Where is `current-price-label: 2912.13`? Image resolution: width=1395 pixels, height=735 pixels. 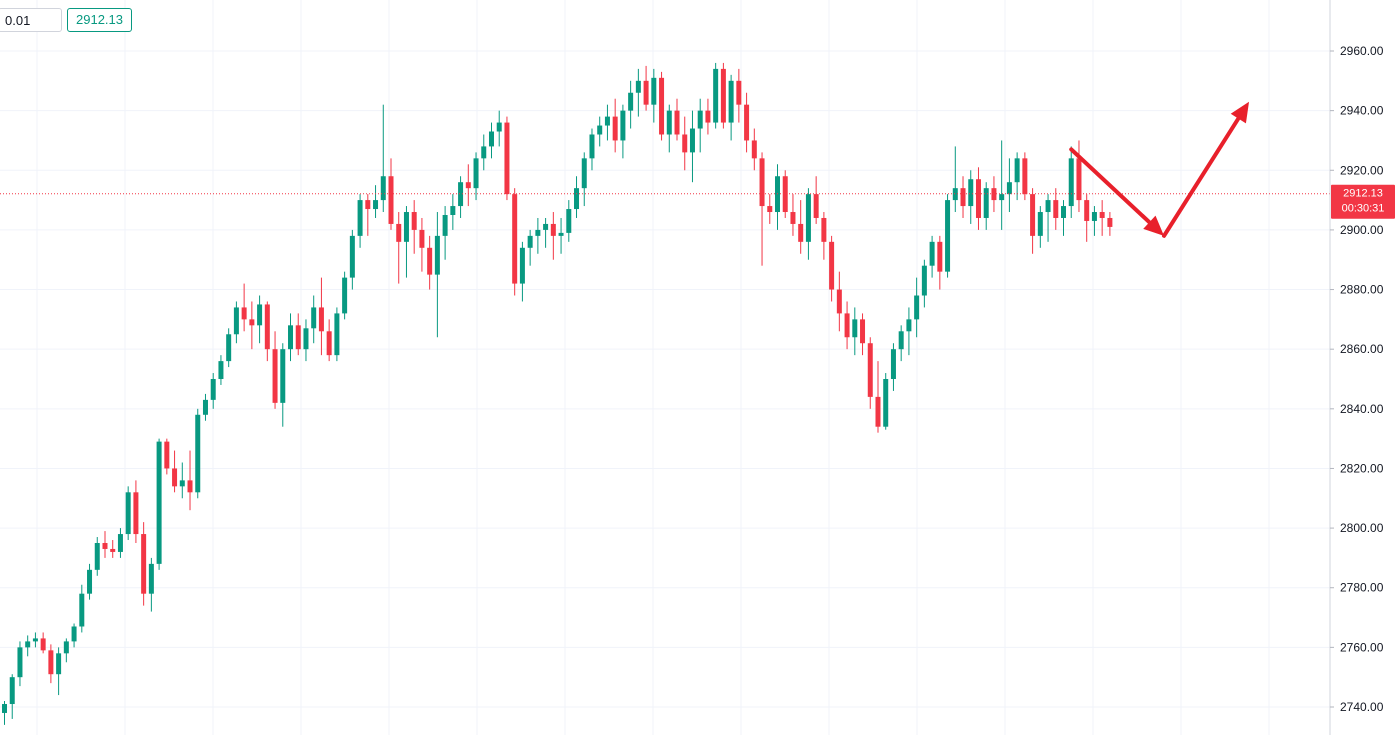
current-price-label: 2912.13 is located at coordinates (1363, 194).